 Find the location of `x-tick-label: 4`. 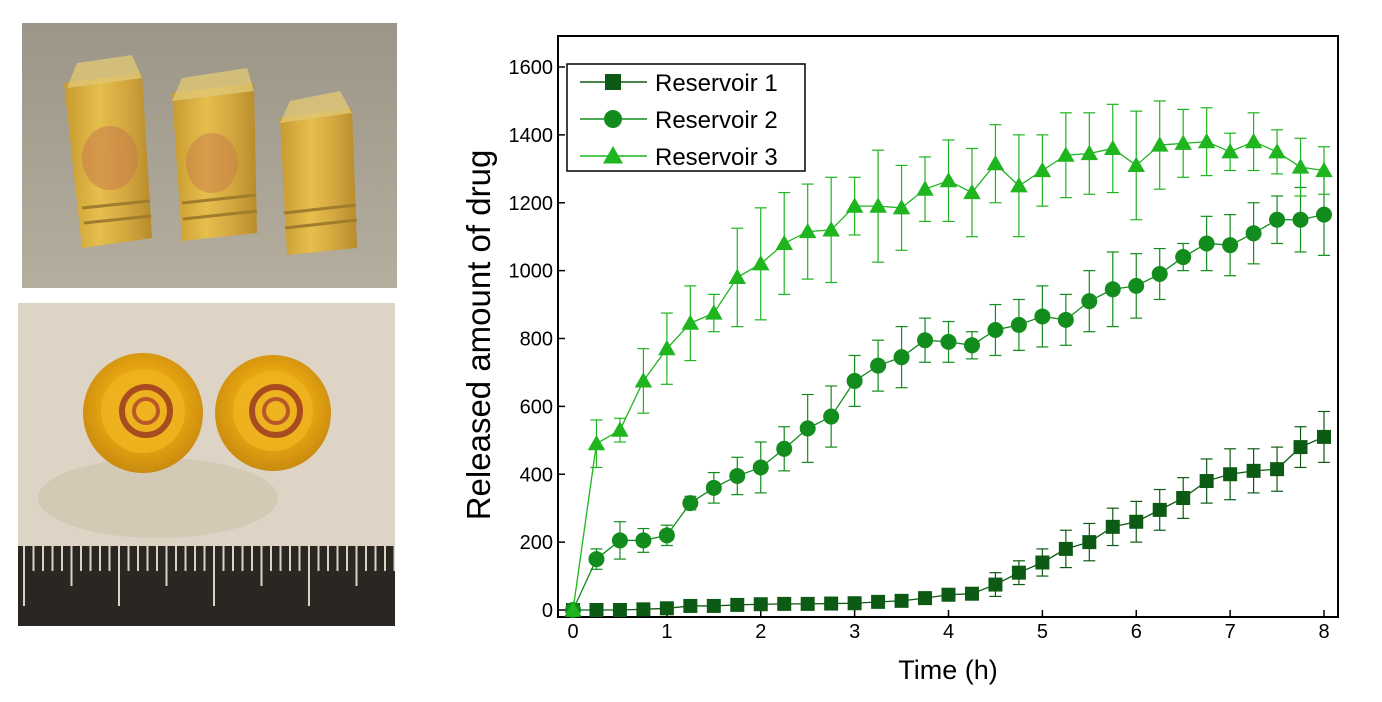

x-tick-label: 4 is located at coordinates (948, 632).